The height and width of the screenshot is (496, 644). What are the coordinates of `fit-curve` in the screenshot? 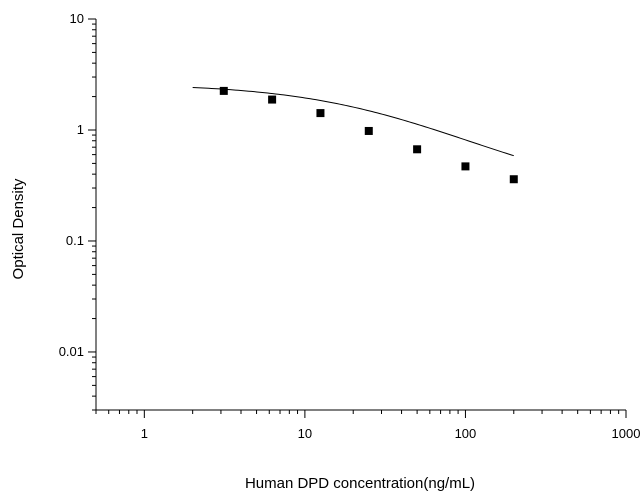 It's located at (353, 121).